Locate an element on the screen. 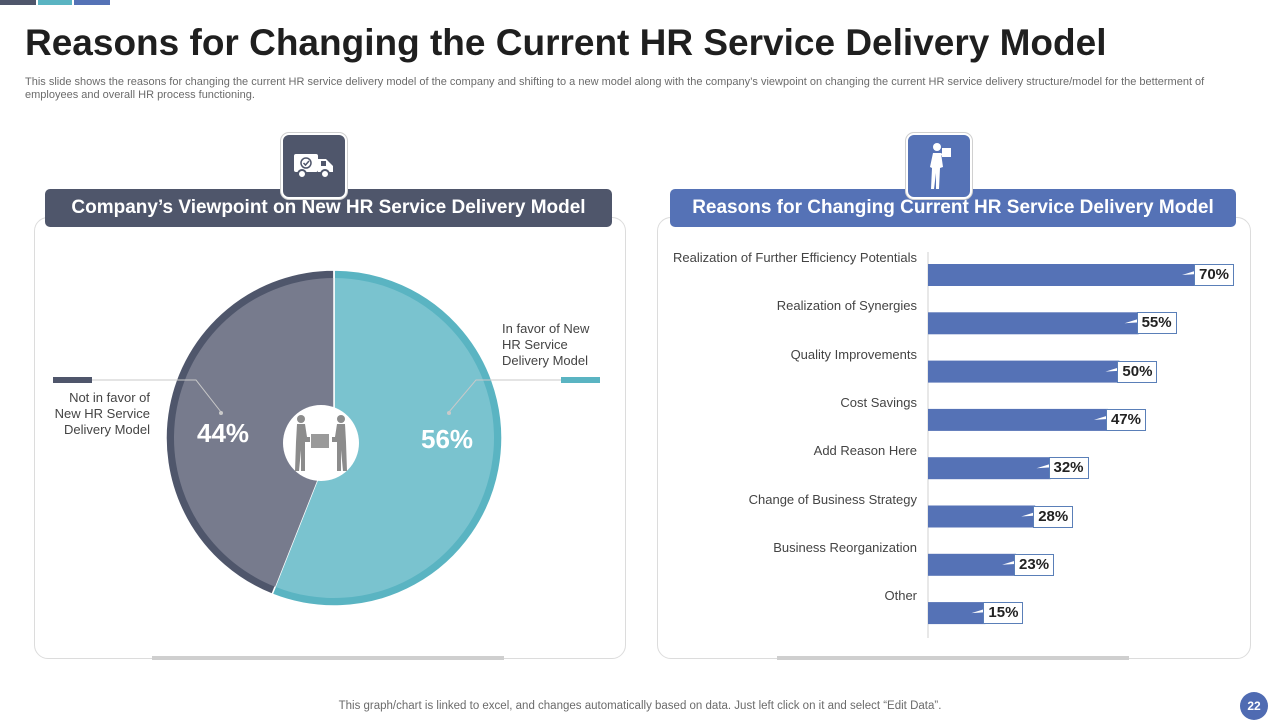  viewpoint-panel-shadow is located at coordinates (328, 658).